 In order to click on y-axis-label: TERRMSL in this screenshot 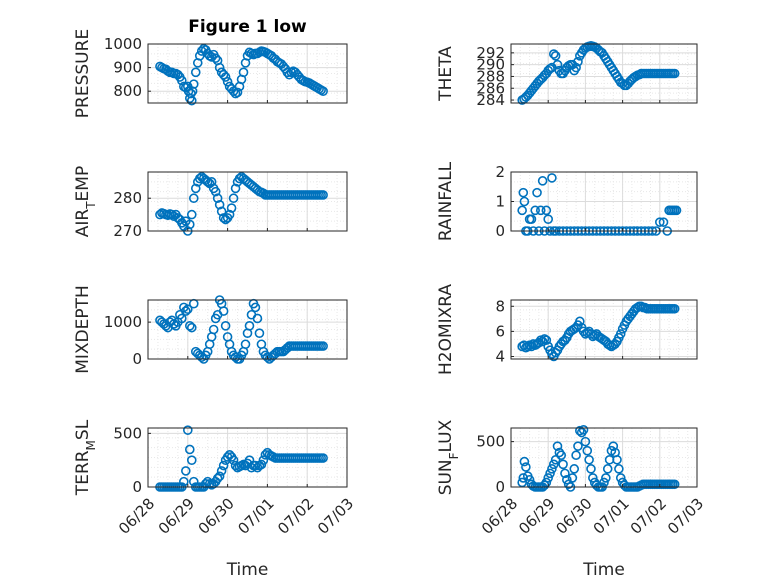, I will do `click(85, 457)`.